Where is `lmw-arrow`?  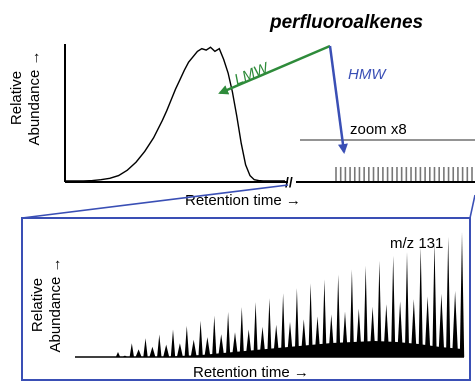 lmw-arrow is located at coordinates (274, 69).